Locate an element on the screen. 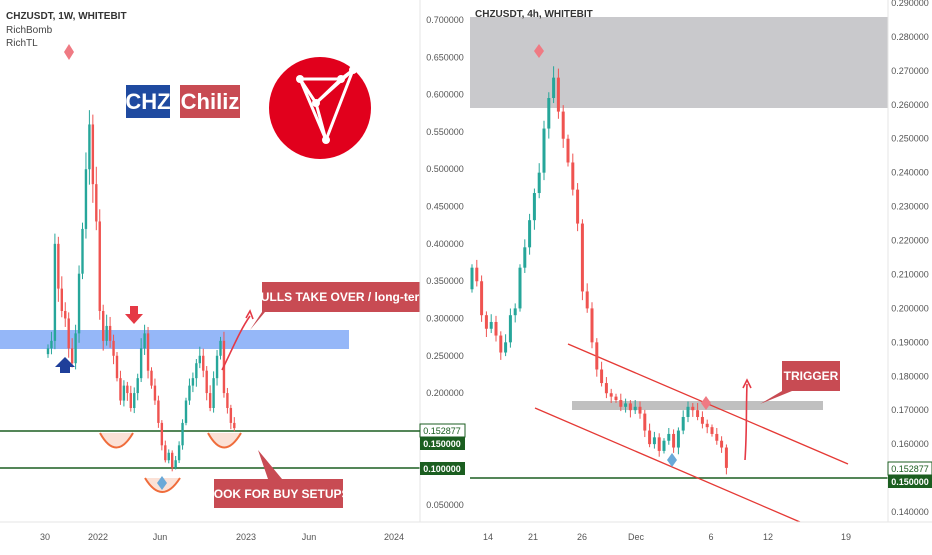  trigger-callout-text: TRIGGER is located at coordinates (811, 376).